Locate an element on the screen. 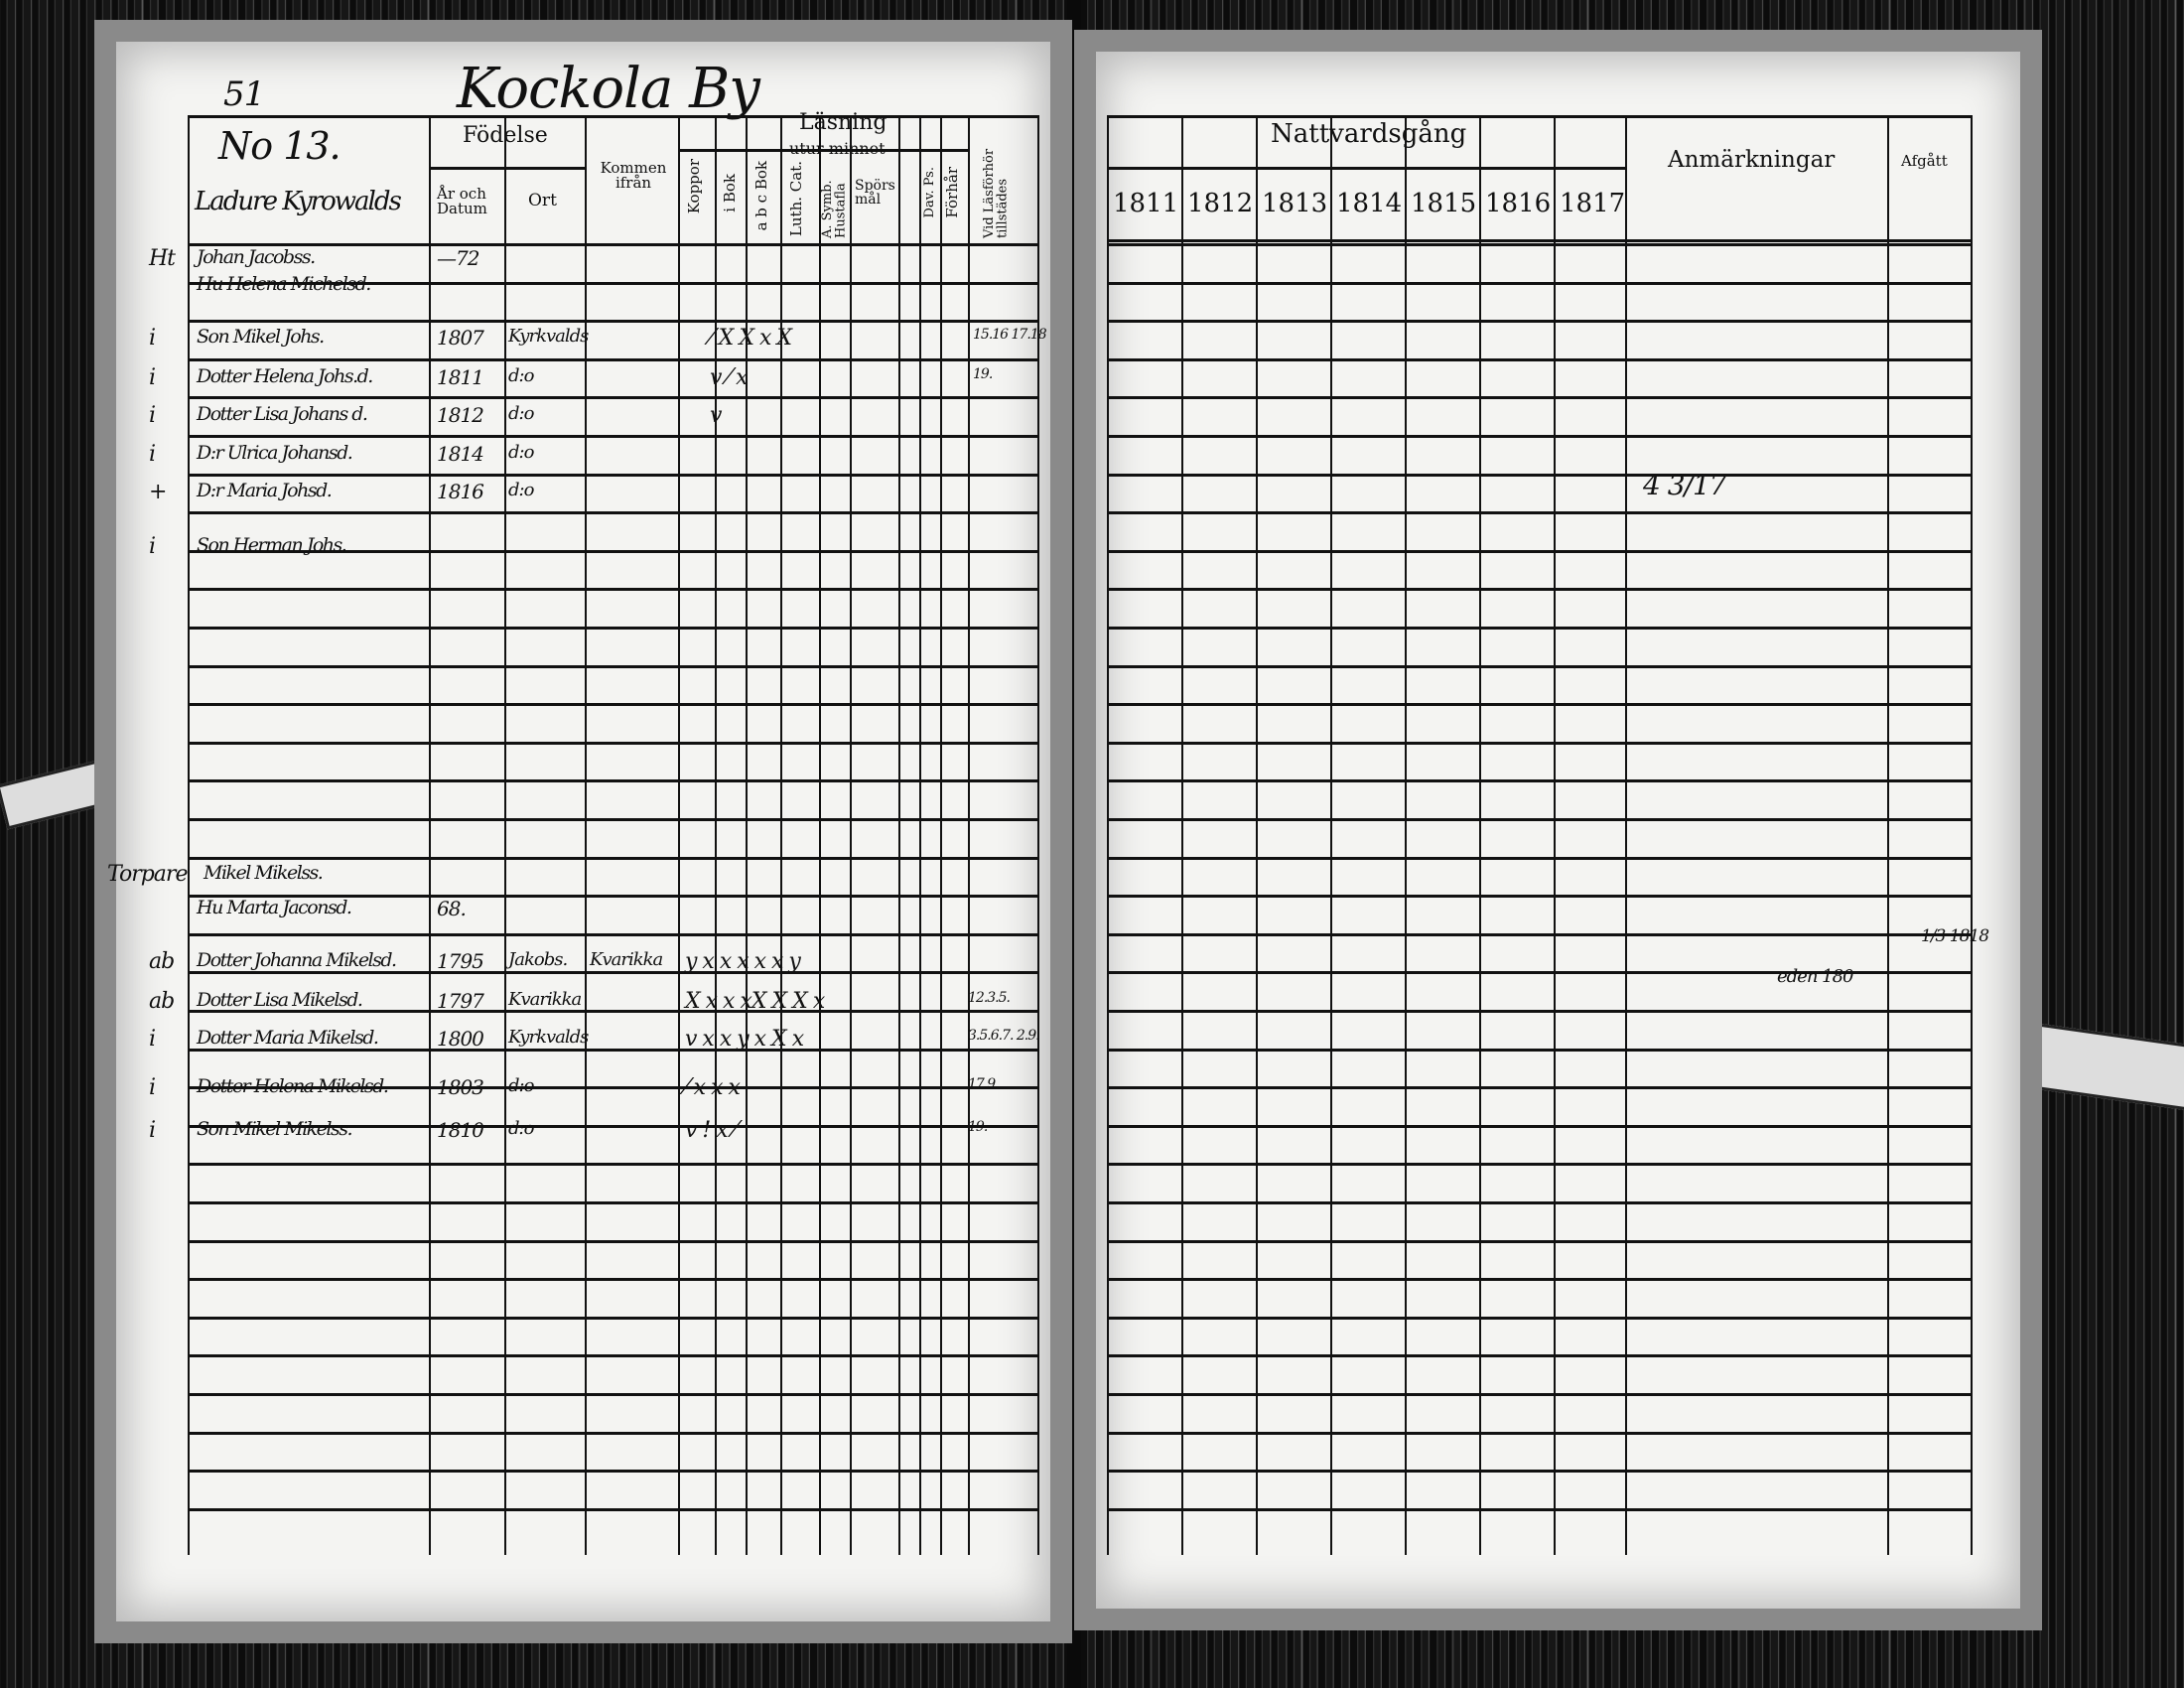 Image resolution: width=2184 pixels, height=1688 pixels. header-kommen-ifran: Kommen ifrån is located at coordinates (633, 175).